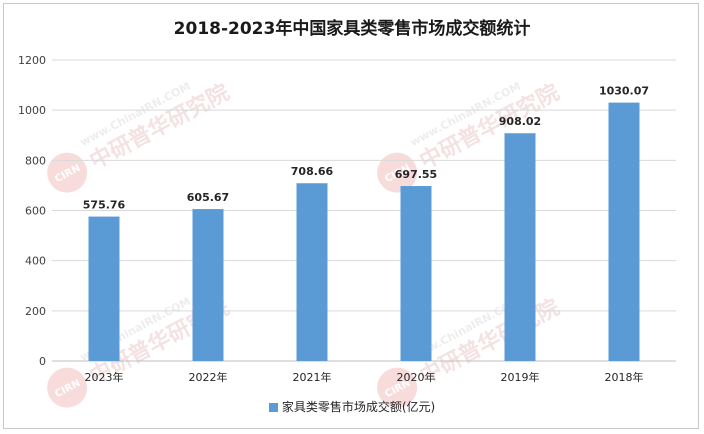 This screenshot has height=434, width=704. I want to click on x-category-label-3: 2020年, so click(416, 377).